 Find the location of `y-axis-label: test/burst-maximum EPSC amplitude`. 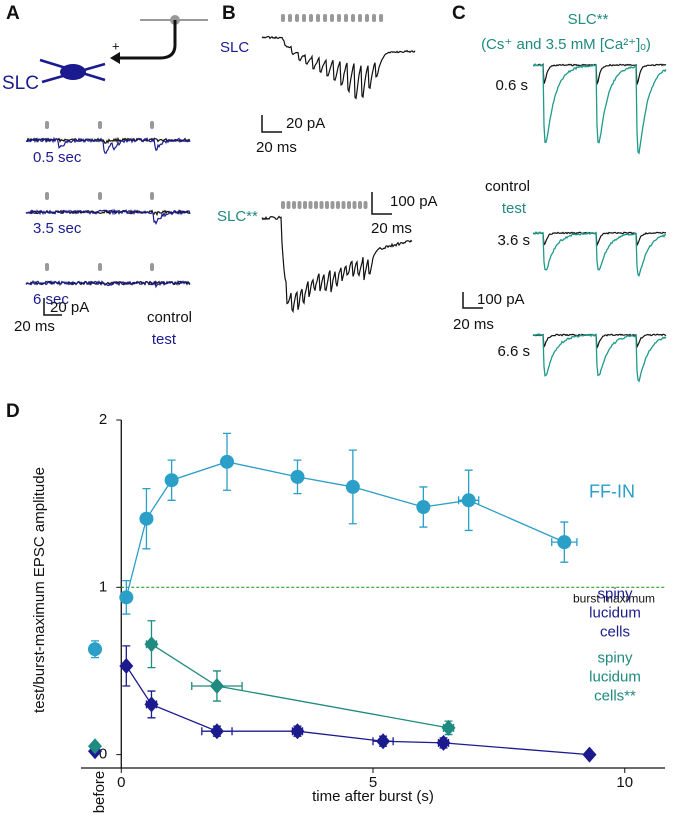

y-axis-label: test/burst-maximum EPSC amplitude is located at coordinates (39, 590).